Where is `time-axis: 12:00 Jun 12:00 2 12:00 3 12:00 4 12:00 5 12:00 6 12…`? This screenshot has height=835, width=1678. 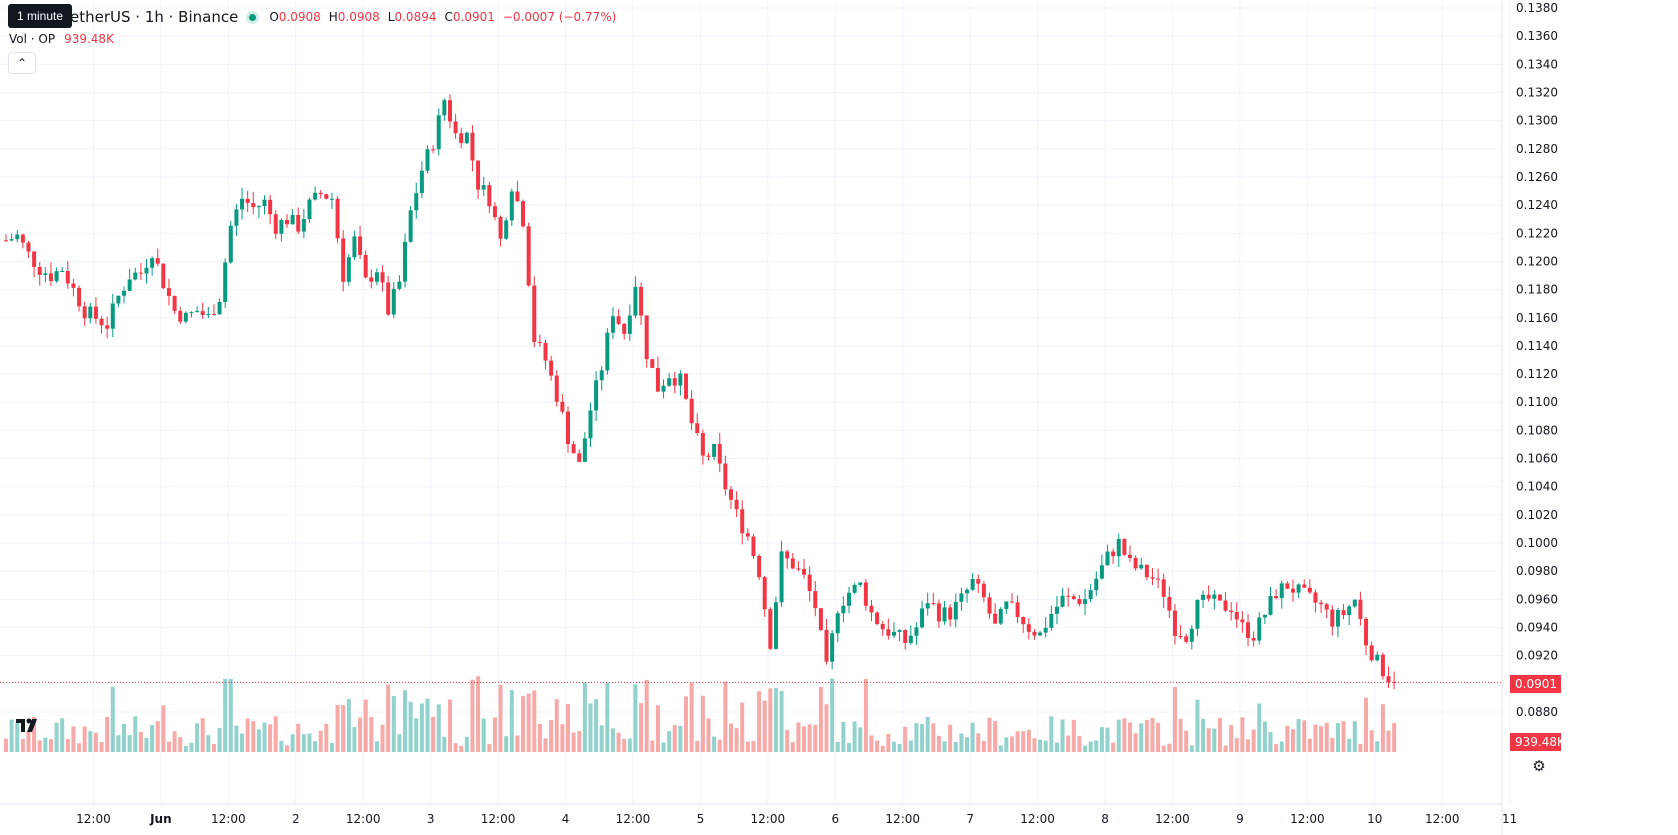 time-axis: 12:00 Jun 12:00 2 12:00 3 12:00 4 12:00 5 12:00 6 12… is located at coordinates (796, 819).